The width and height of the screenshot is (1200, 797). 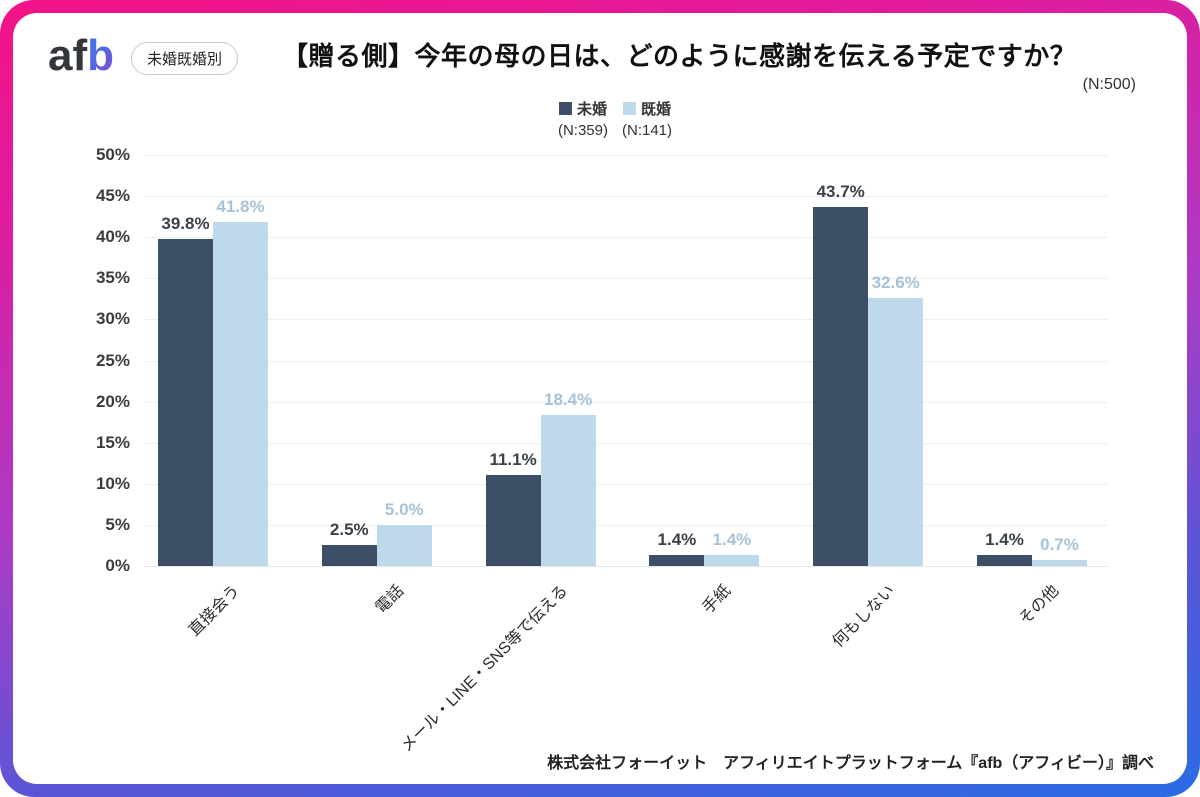 What do you see at coordinates (677, 539) in the screenshot?
I see `value-label-未婚-手紙: 1.4%` at bounding box center [677, 539].